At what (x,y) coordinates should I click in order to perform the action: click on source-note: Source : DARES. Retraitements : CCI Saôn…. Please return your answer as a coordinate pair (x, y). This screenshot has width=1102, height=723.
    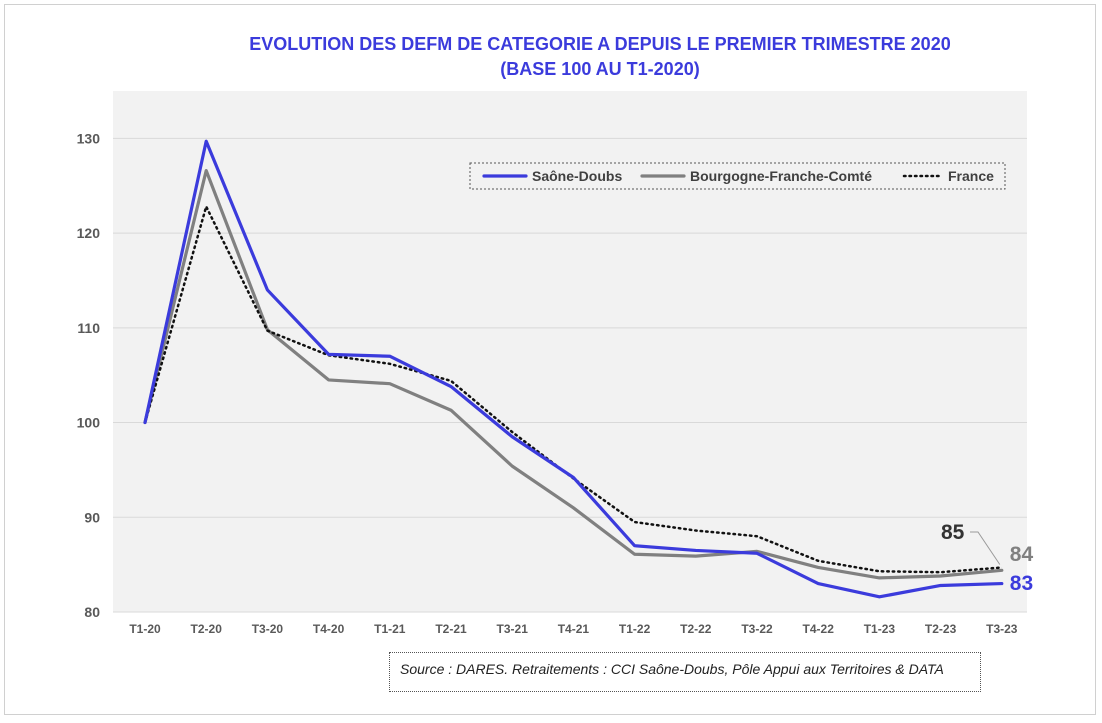
    Looking at the image, I should click on (685, 672).